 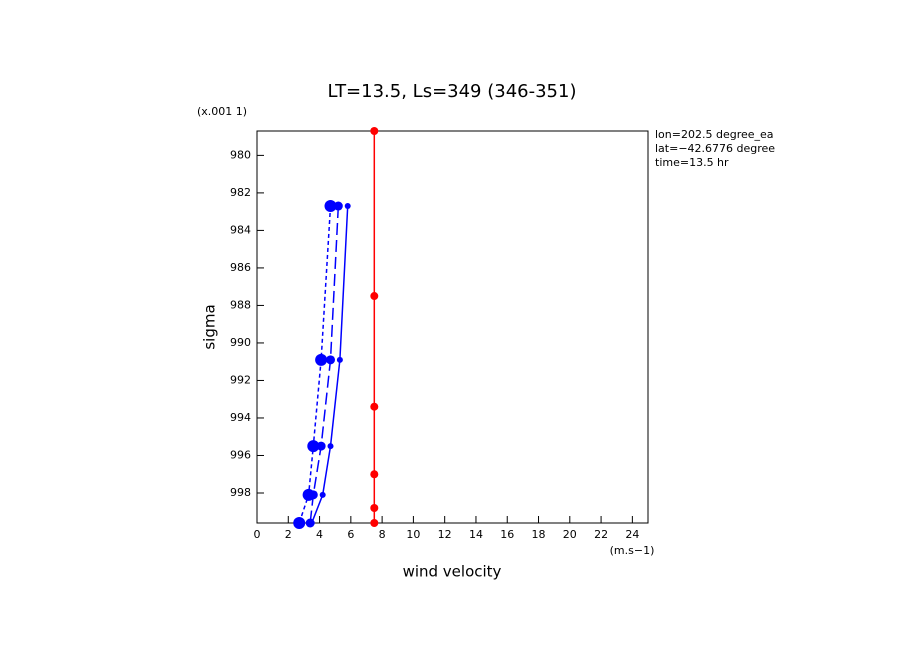 What do you see at coordinates (222, 111) in the screenshot?
I see `y-units: (x.001 1)` at bounding box center [222, 111].